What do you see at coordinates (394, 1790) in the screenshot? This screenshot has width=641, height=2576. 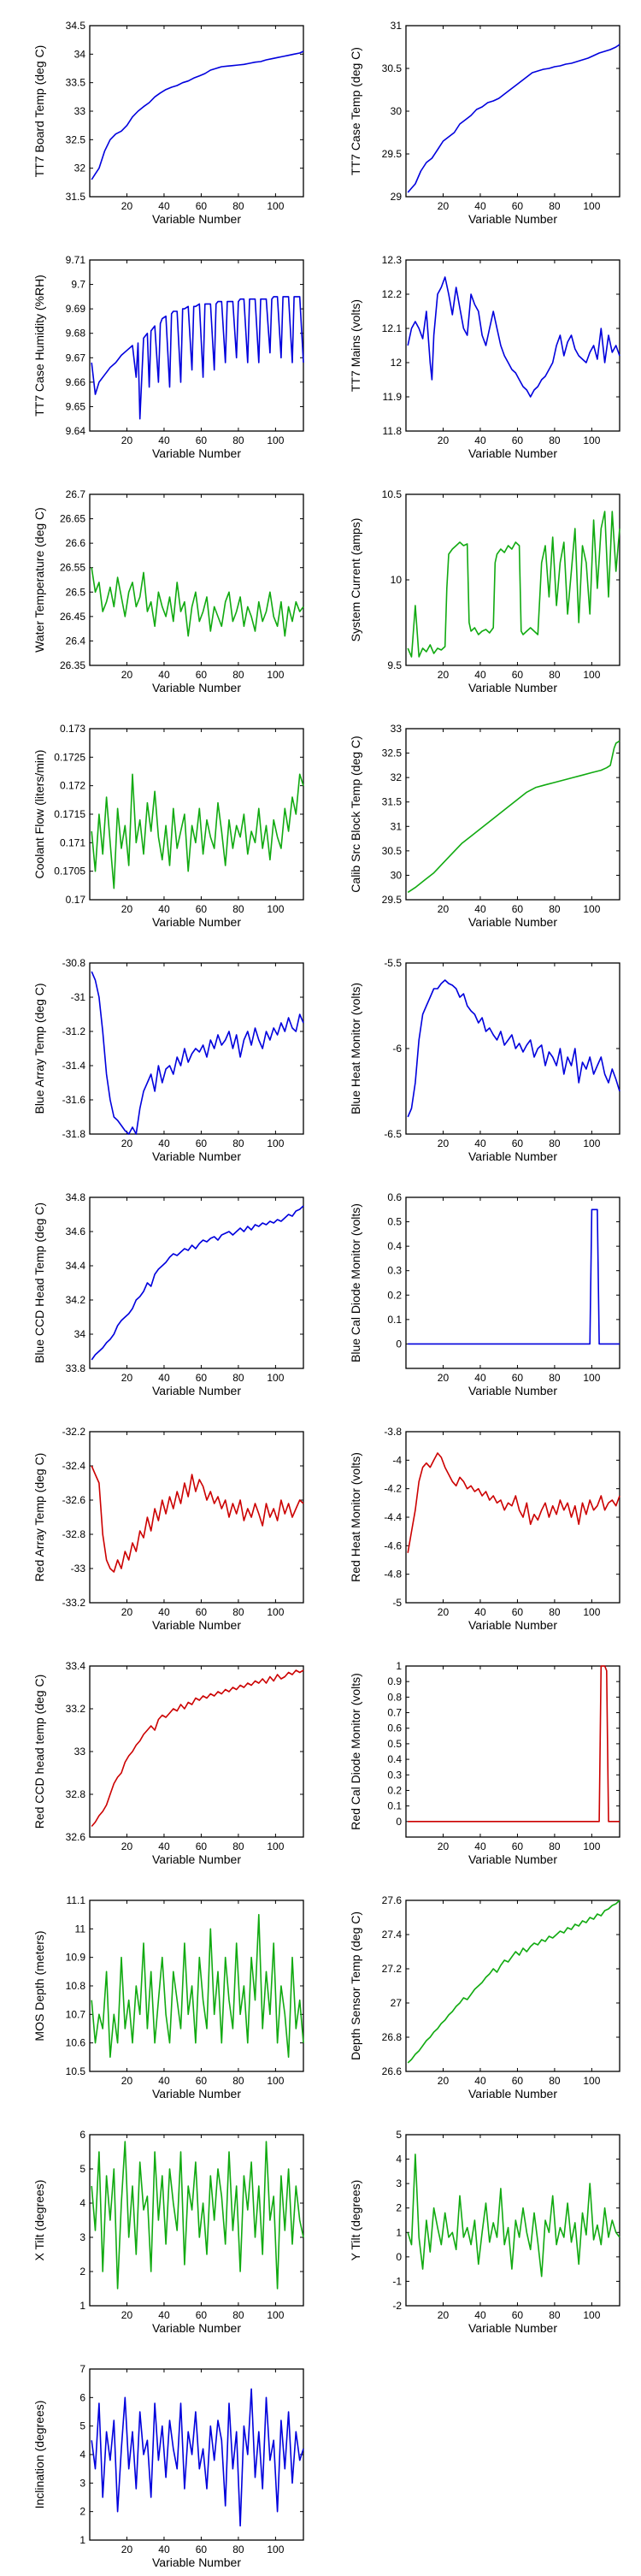 I see `y-tick-label: 0.2` at bounding box center [394, 1790].